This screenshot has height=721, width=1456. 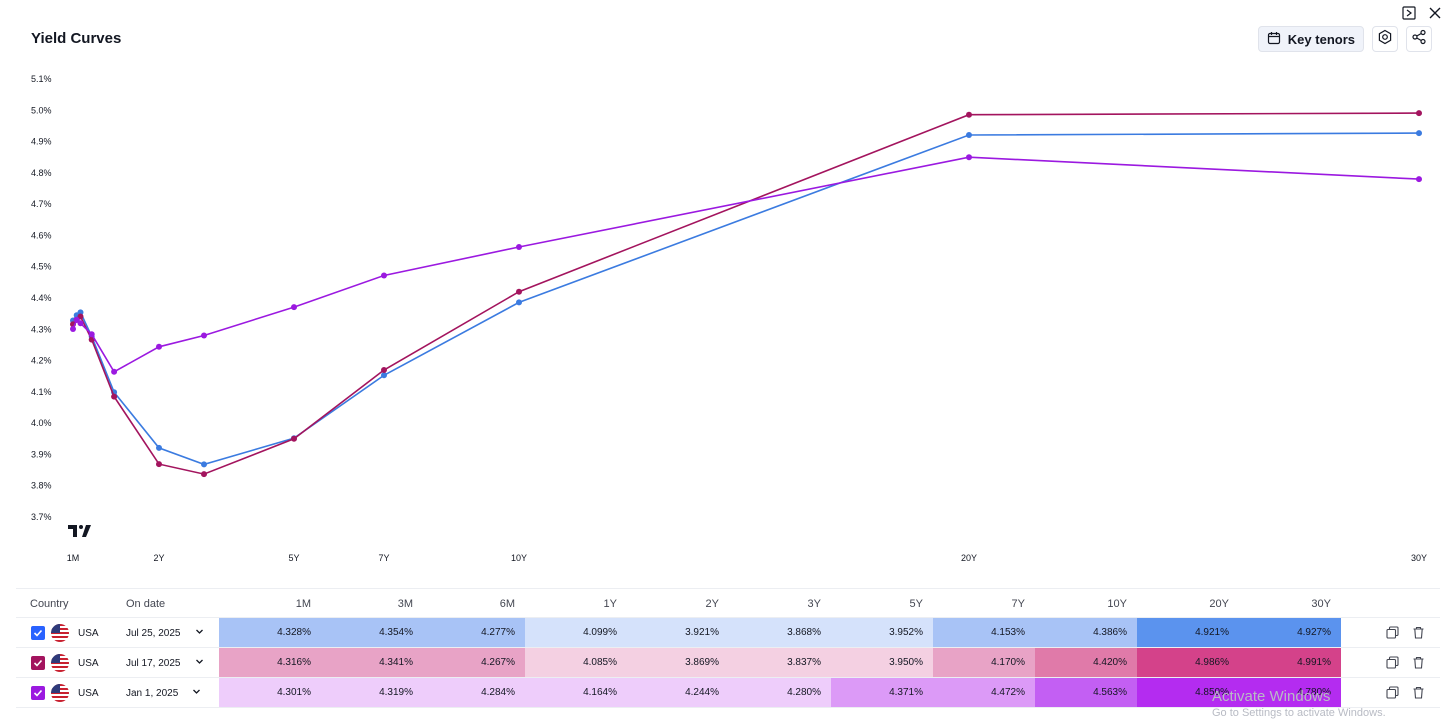 I want to click on y-tick-label: 4.8%, so click(x=41, y=173).